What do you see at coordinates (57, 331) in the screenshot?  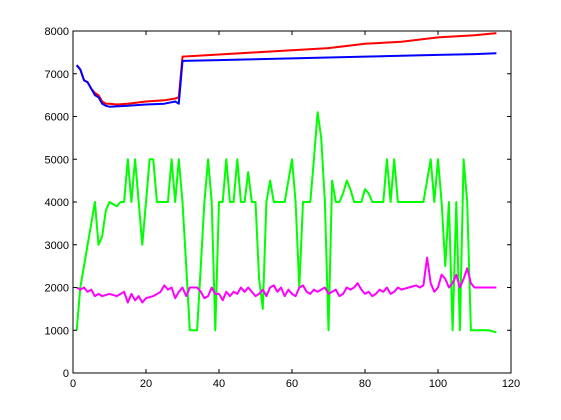 I see `y-tick-label: 1000` at bounding box center [57, 331].